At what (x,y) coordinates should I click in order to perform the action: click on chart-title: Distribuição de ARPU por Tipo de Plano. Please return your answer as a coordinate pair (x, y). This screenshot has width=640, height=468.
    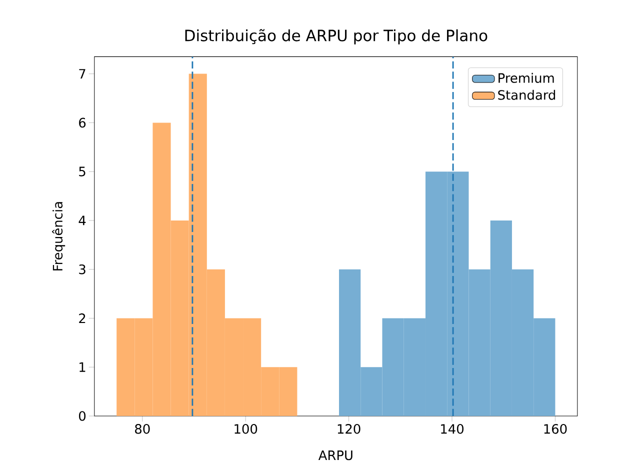
    Looking at the image, I should click on (336, 37).